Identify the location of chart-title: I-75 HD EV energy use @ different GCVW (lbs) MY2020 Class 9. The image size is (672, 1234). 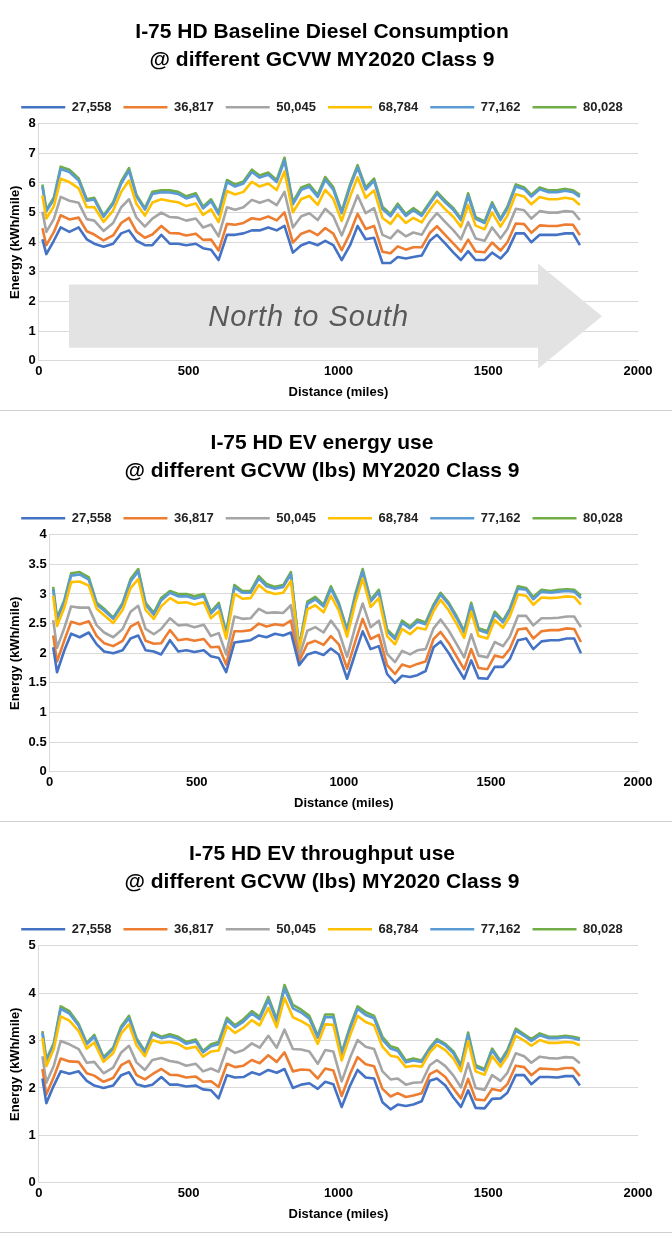
(322, 455).